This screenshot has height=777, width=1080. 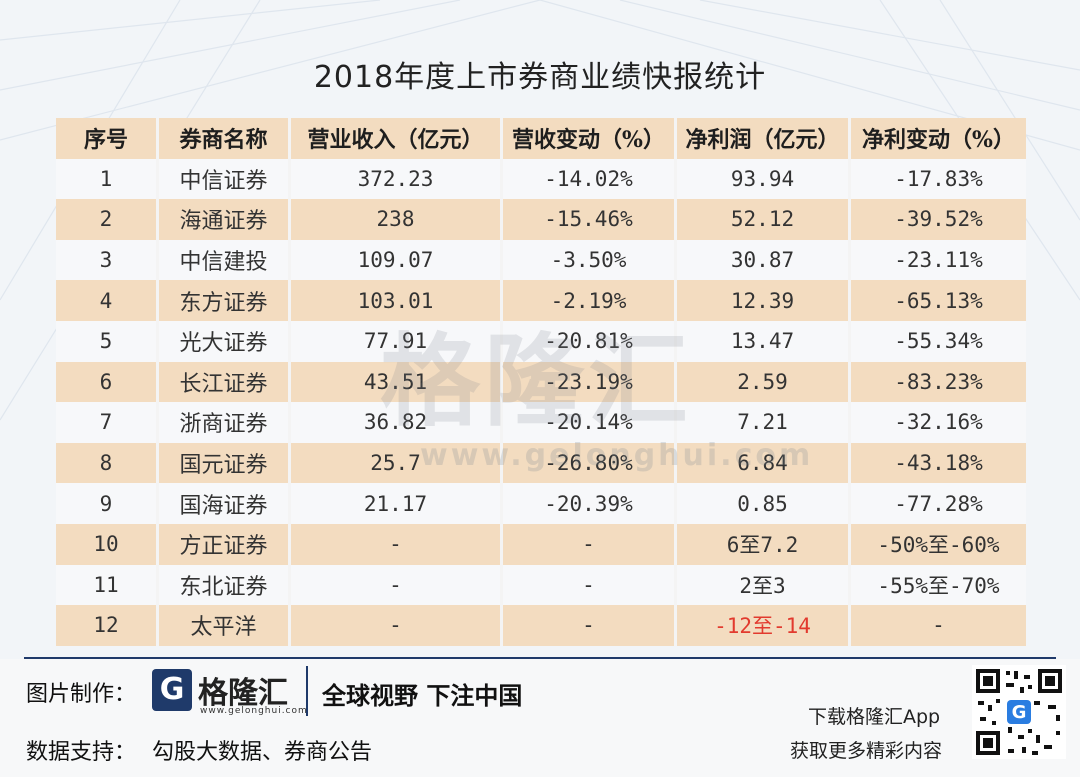 I want to click on cell-net-profit: 2.59, so click(x=764, y=382).